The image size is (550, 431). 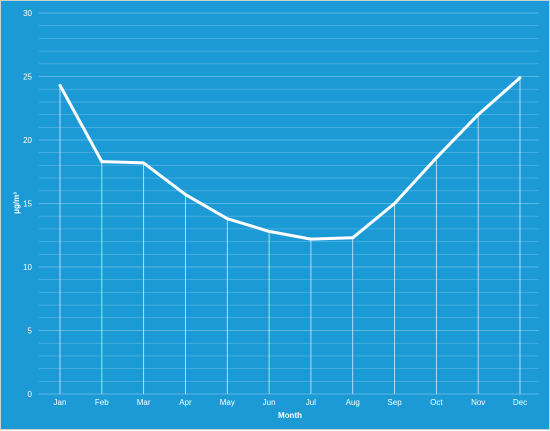 What do you see at coordinates (290, 415) in the screenshot?
I see `x-axis-label: Month` at bounding box center [290, 415].